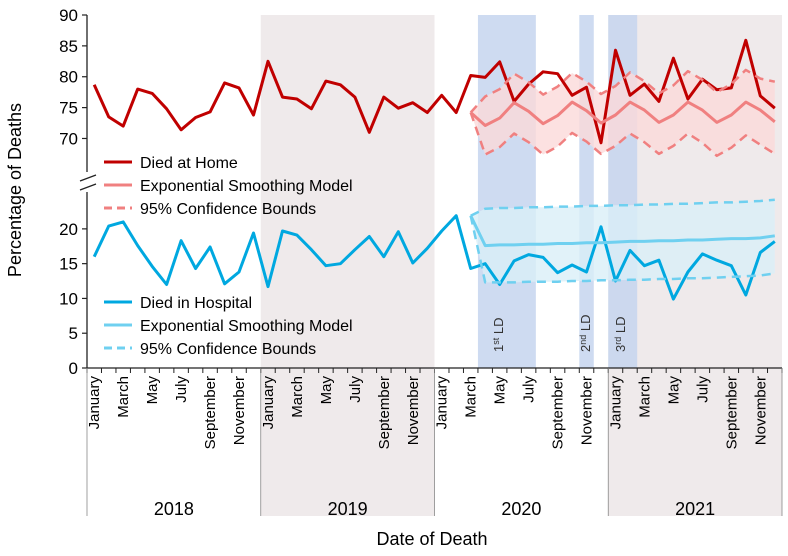  Describe the element at coordinates (73, 368) in the screenshot. I see `y-tick-label: 0` at that location.